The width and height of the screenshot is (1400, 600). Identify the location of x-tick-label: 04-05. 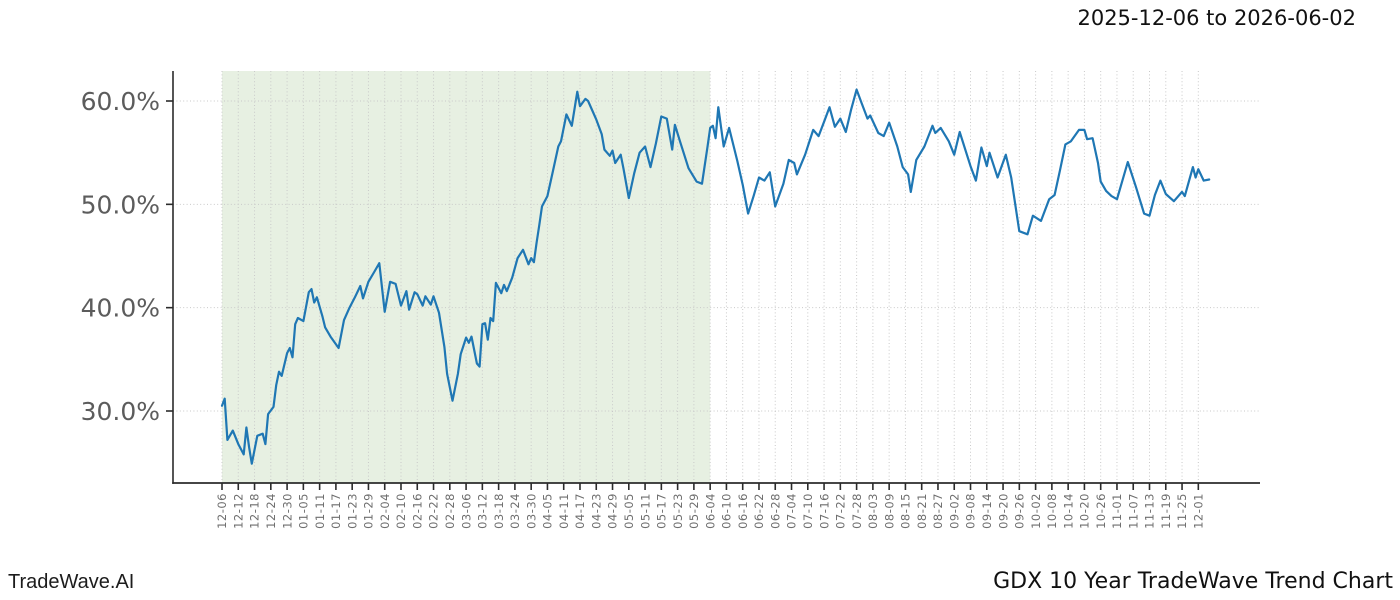
(548, 511).